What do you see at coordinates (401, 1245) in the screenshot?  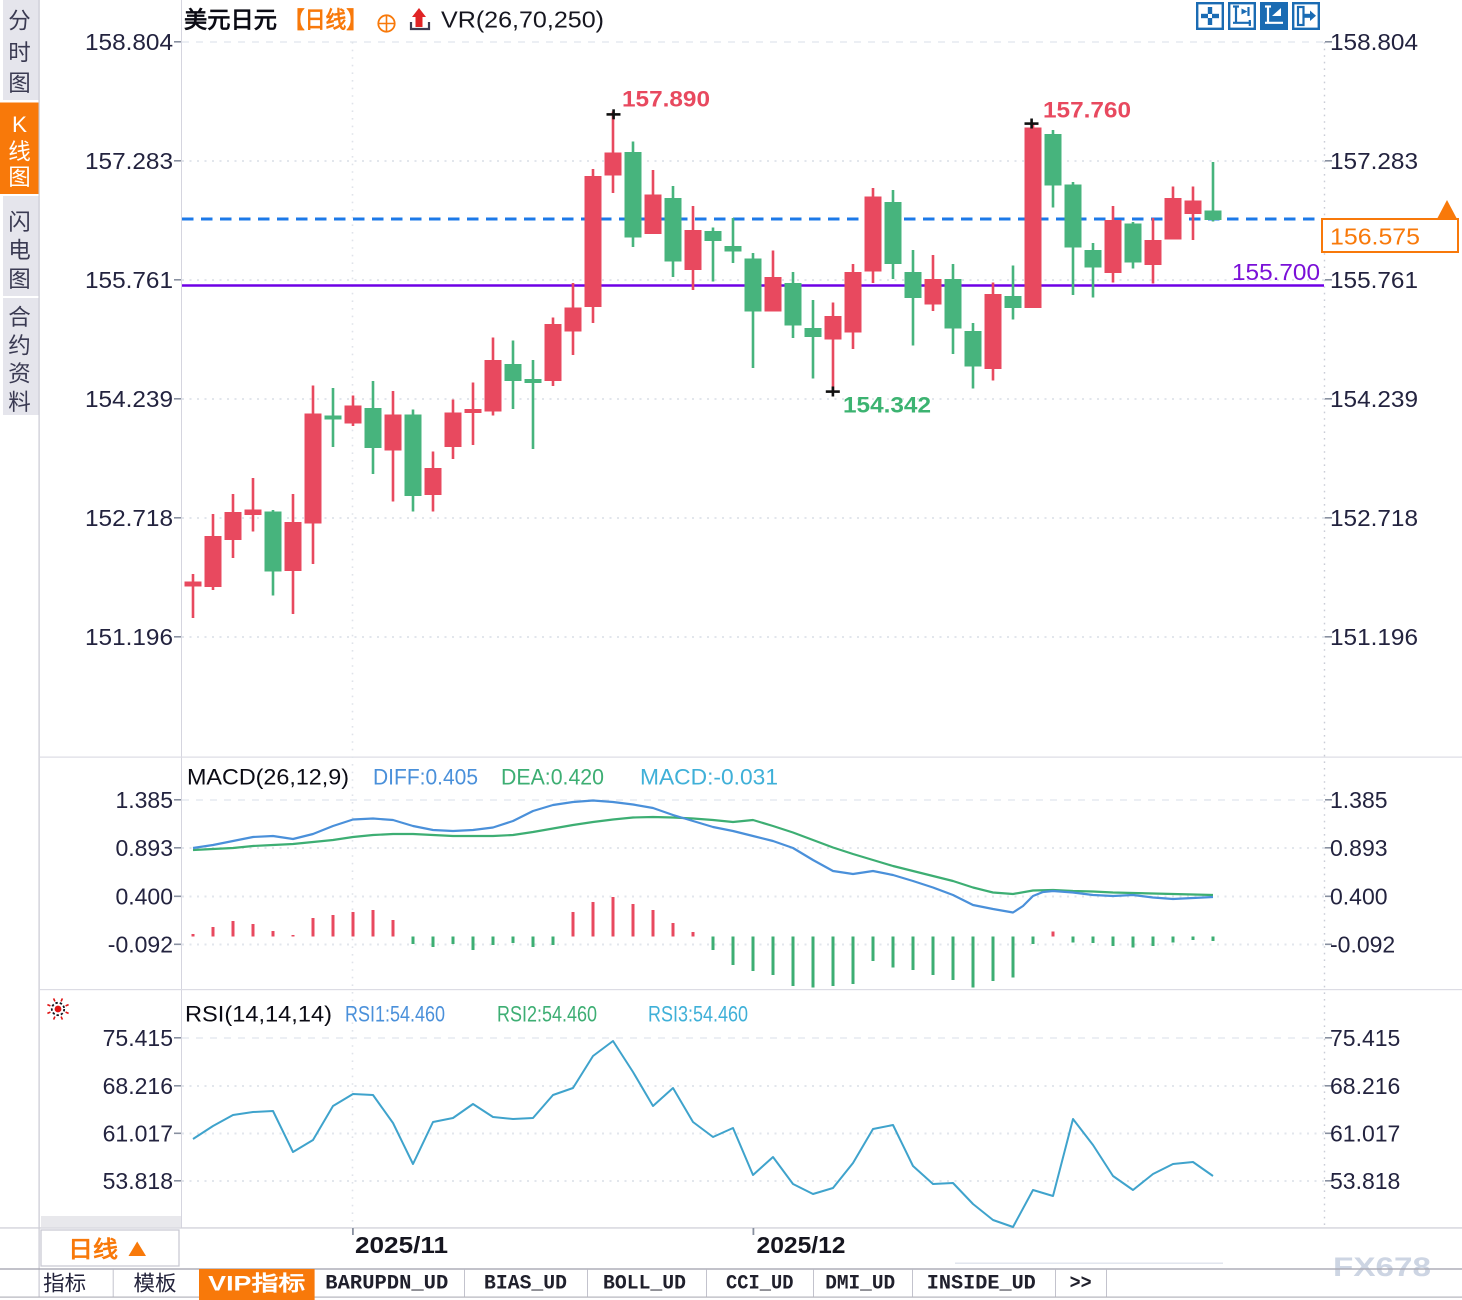 I see `svg-text: 2025/11` at bounding box center [401, 1245].